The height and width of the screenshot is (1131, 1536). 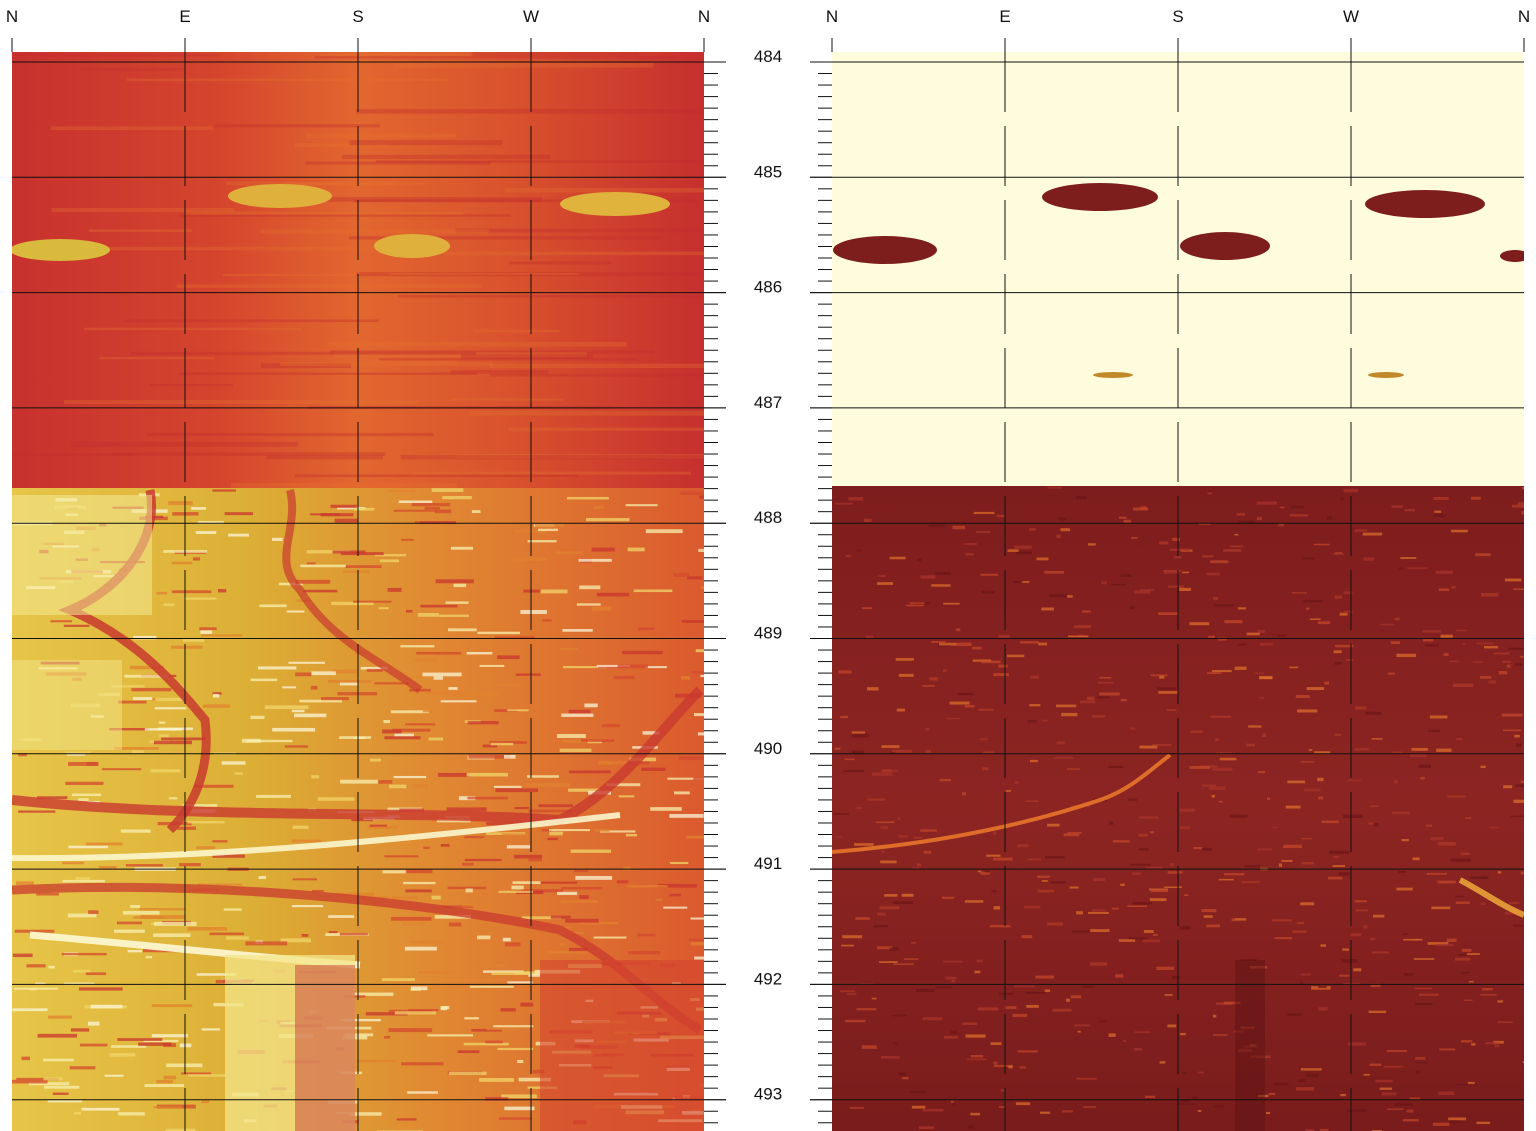 What do you see at coordinates (316, 837) in the screenshot?
I see `left-fracture-trace` at bounding box center [316, 837].